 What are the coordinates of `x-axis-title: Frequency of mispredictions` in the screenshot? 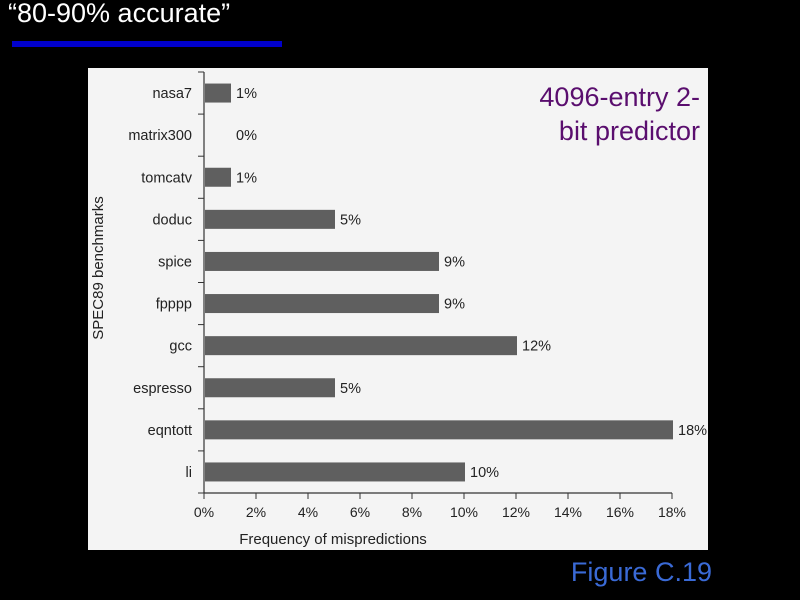 It's located at (333, 539).